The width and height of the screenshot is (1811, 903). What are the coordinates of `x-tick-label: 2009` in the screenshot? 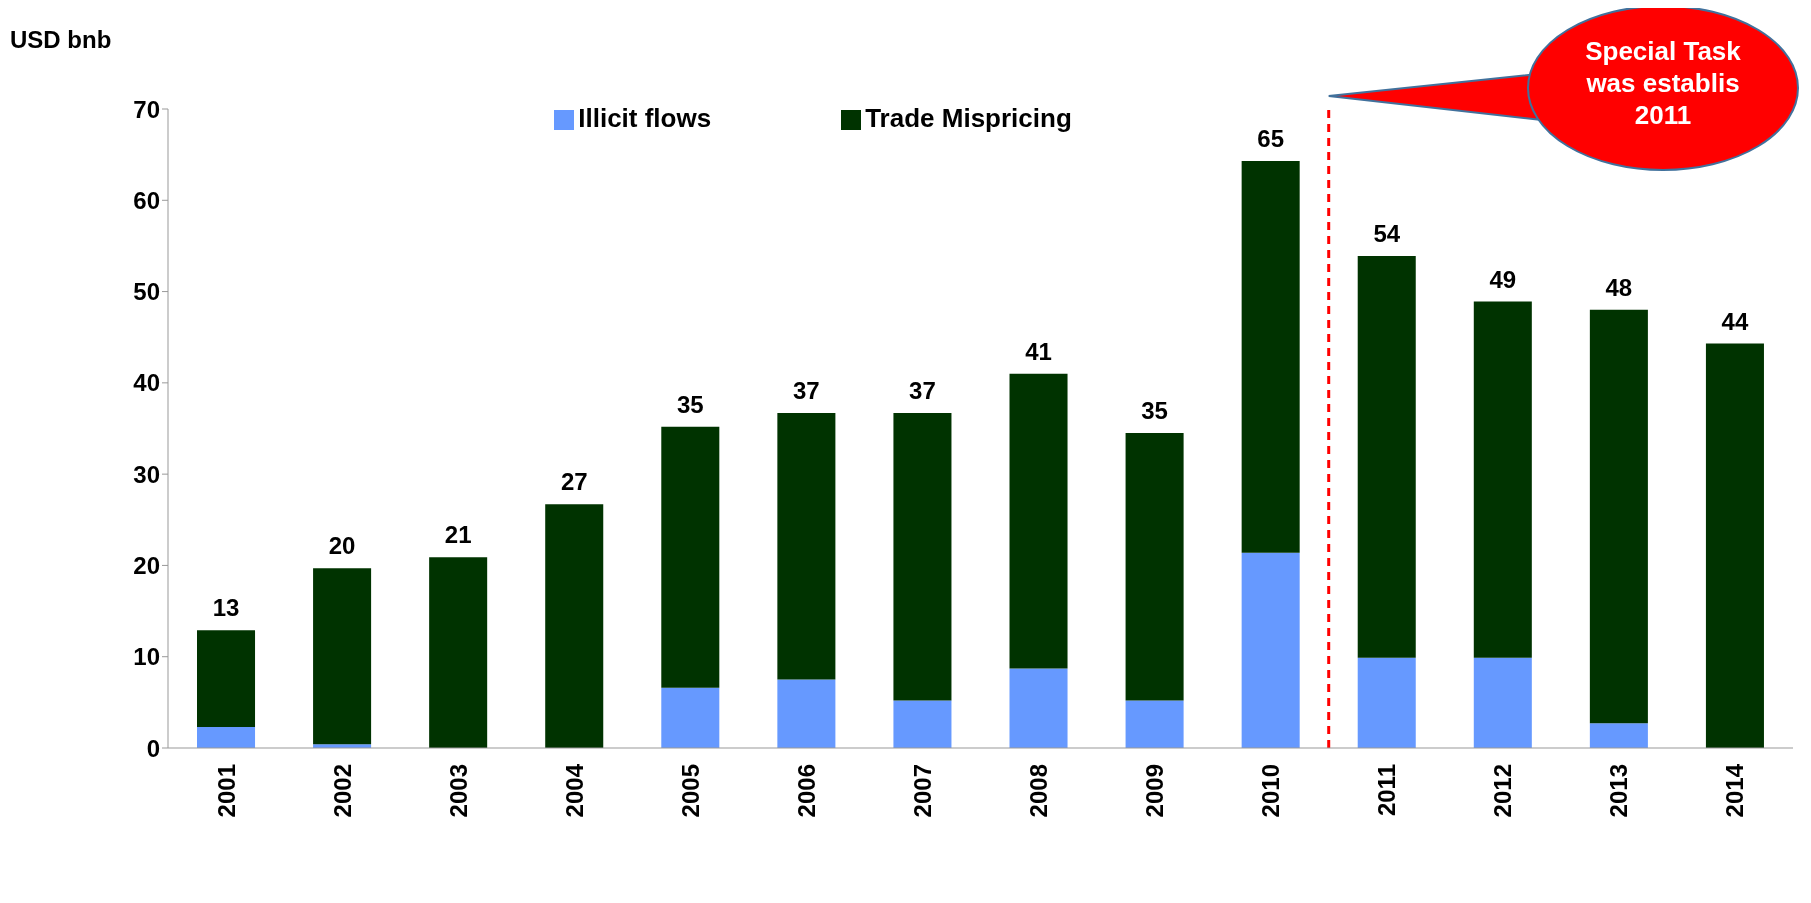 It's located at (1155, 791).